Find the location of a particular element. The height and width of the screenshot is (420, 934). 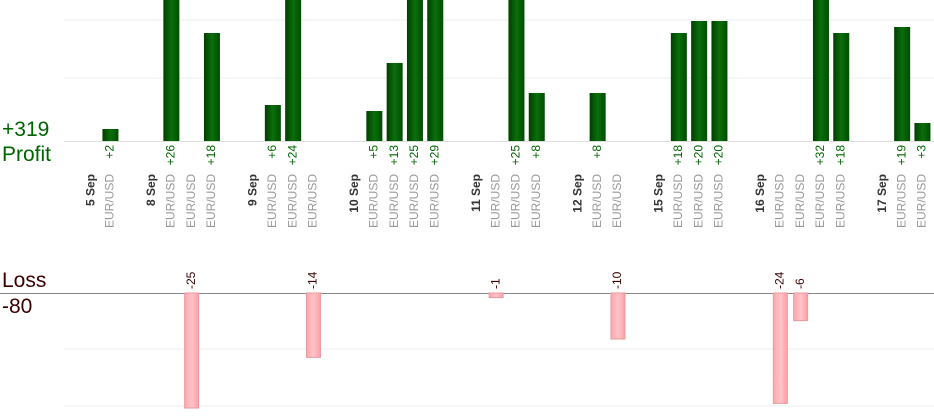

loss-value-label: -24 is located at coordinates (780, 280).